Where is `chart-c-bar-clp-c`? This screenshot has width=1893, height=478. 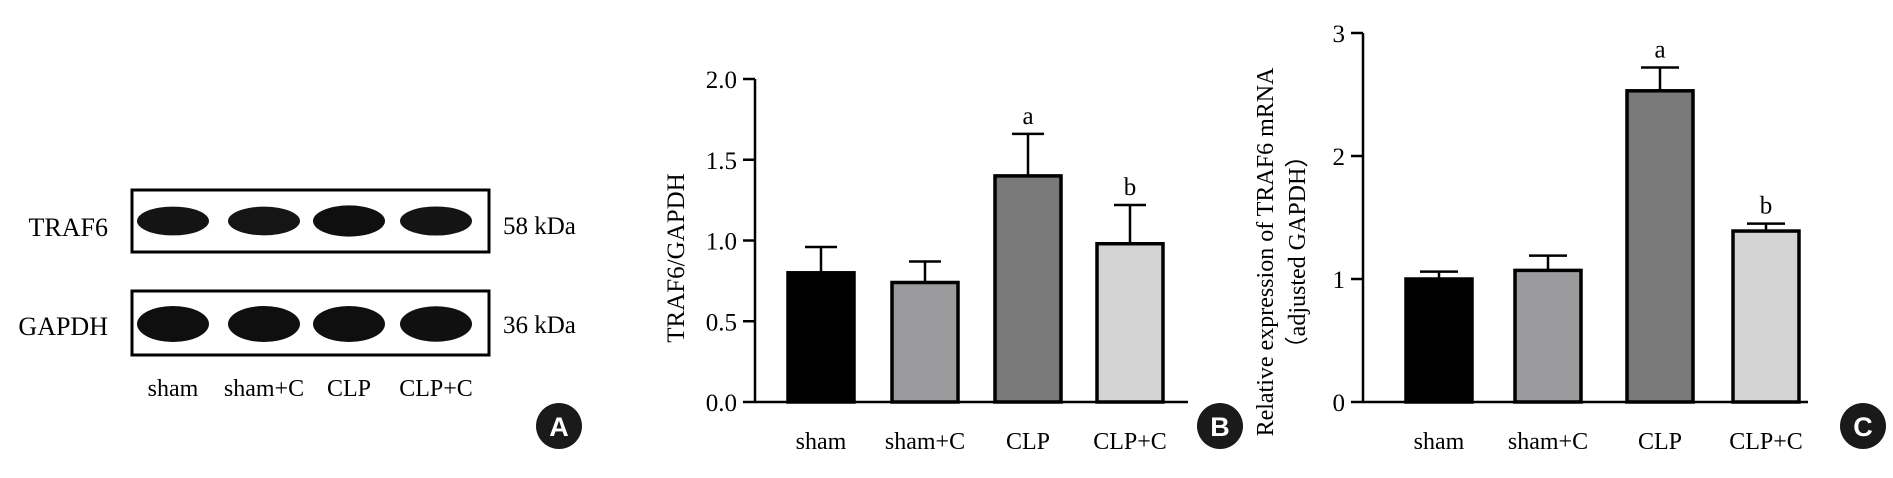 chart-c-bar-clp-c is located at coordinates (1766, 316).